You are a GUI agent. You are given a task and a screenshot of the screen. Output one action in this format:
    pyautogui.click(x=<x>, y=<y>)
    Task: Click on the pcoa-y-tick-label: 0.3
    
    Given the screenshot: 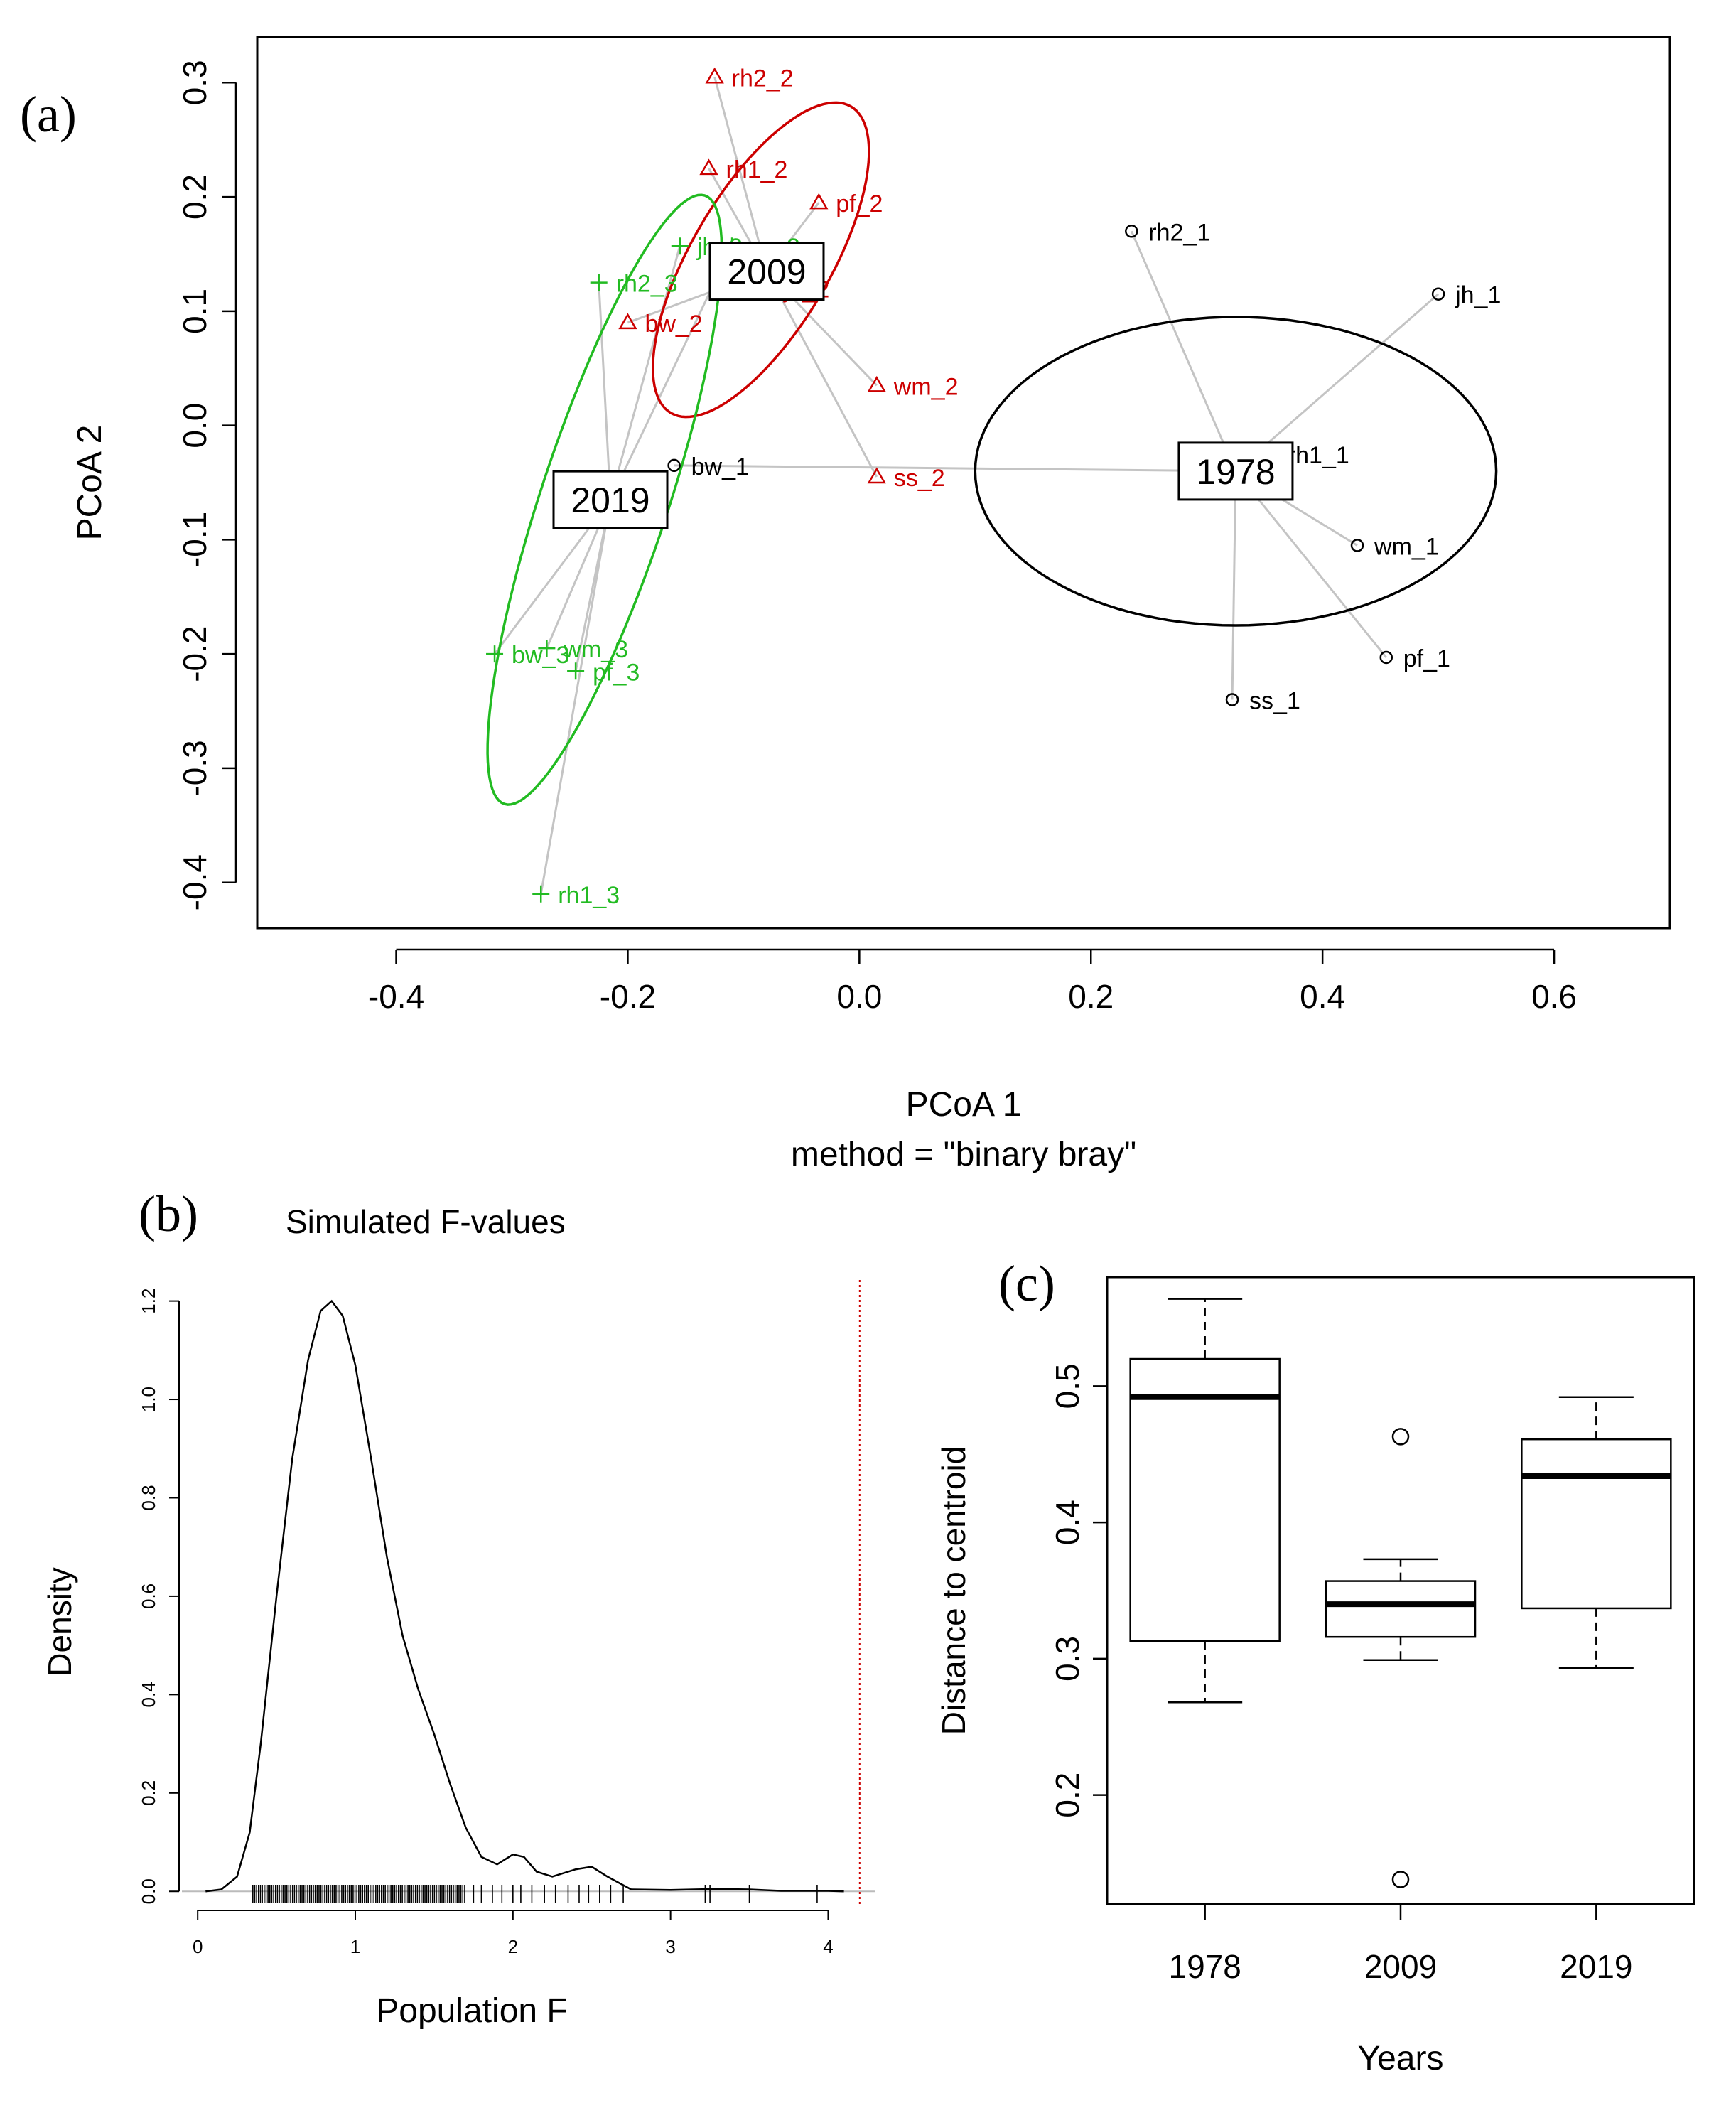 What is the action you would take?
    pyautogui.click(x=194, y=82)
    